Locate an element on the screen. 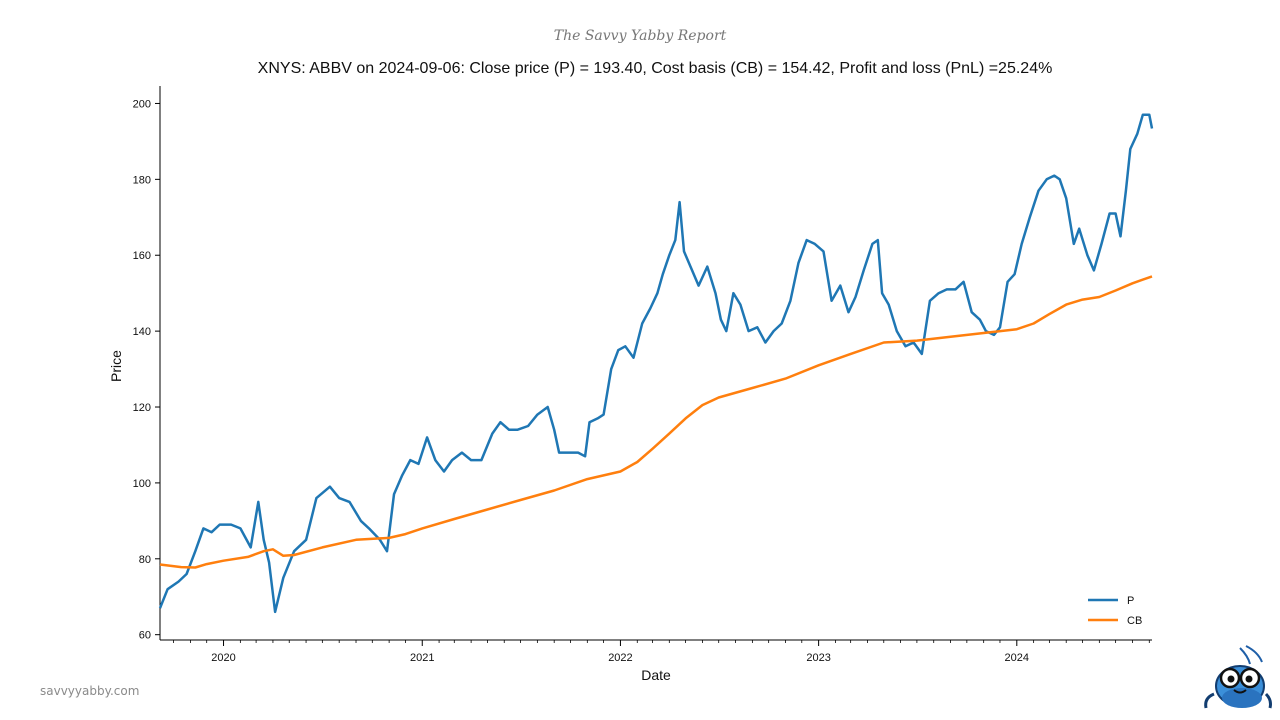 Image resolution: width=1280 pixels, height=720 pixels. x-tick-label: 2024 is located at coordinates (1017, 658).